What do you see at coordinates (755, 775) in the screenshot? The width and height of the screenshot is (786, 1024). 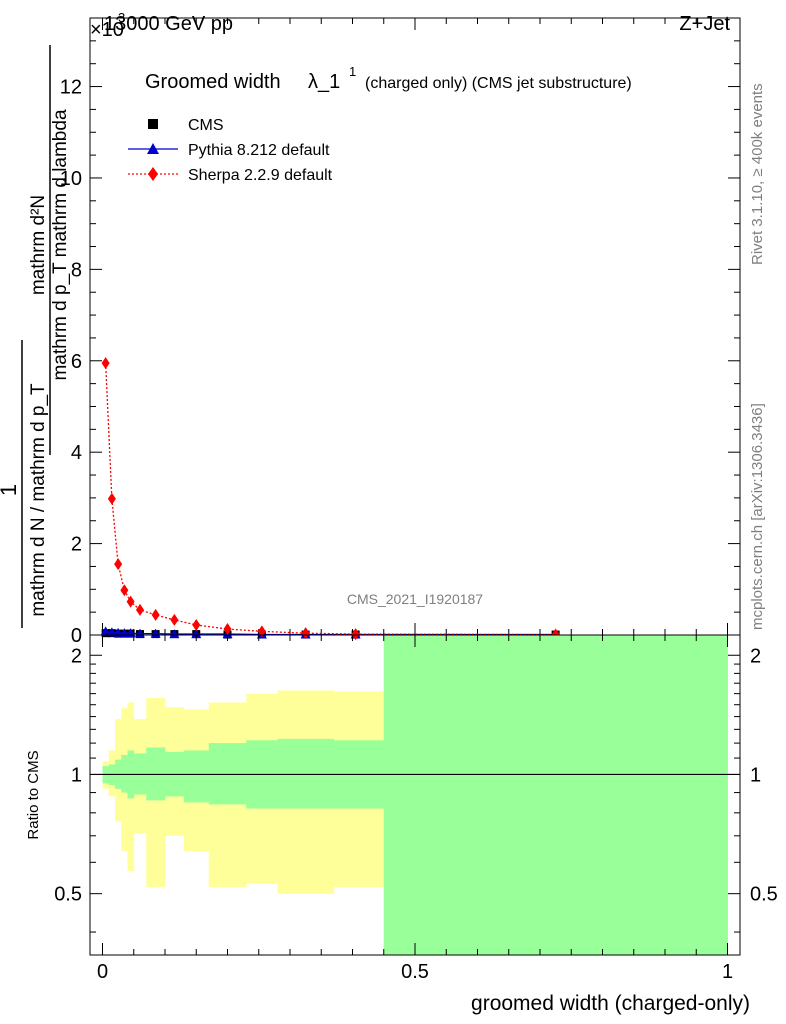 I see `ratio-y-tick-label-right: 1` at bounding box center [755, 775].